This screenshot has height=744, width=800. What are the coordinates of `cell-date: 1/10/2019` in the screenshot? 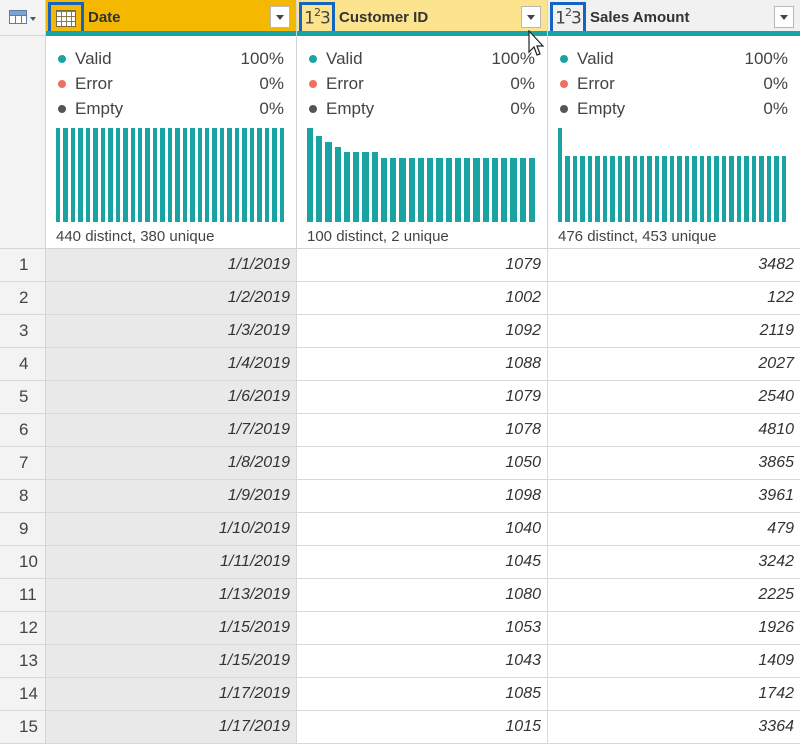 It's located at (171, 529).